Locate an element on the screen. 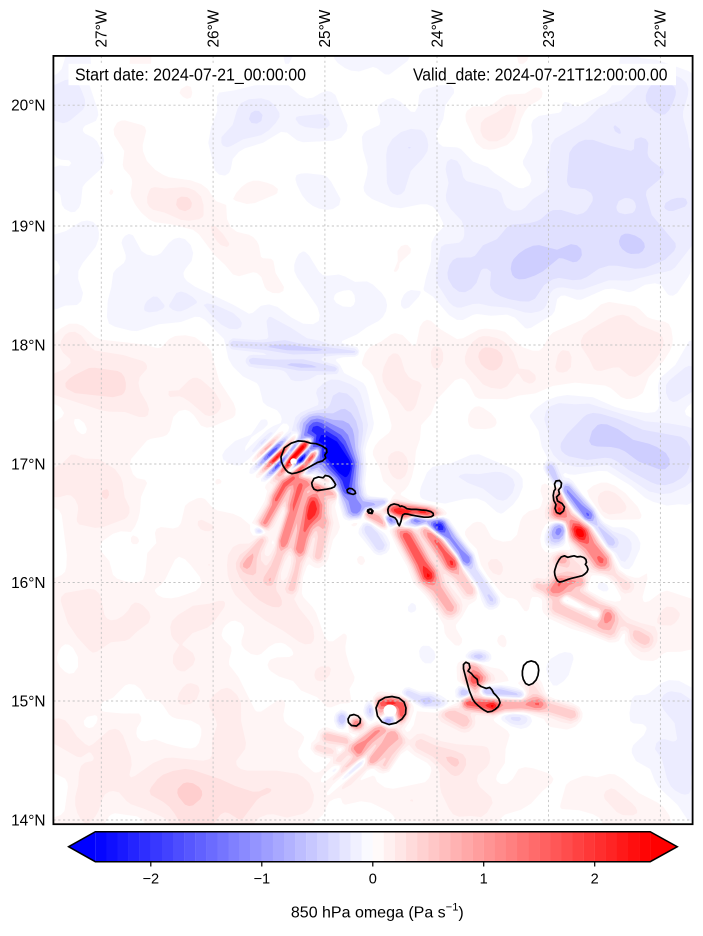 This screenshot has width=703, height=936. svg-text: 24°W is located at coordinates (437, 28).